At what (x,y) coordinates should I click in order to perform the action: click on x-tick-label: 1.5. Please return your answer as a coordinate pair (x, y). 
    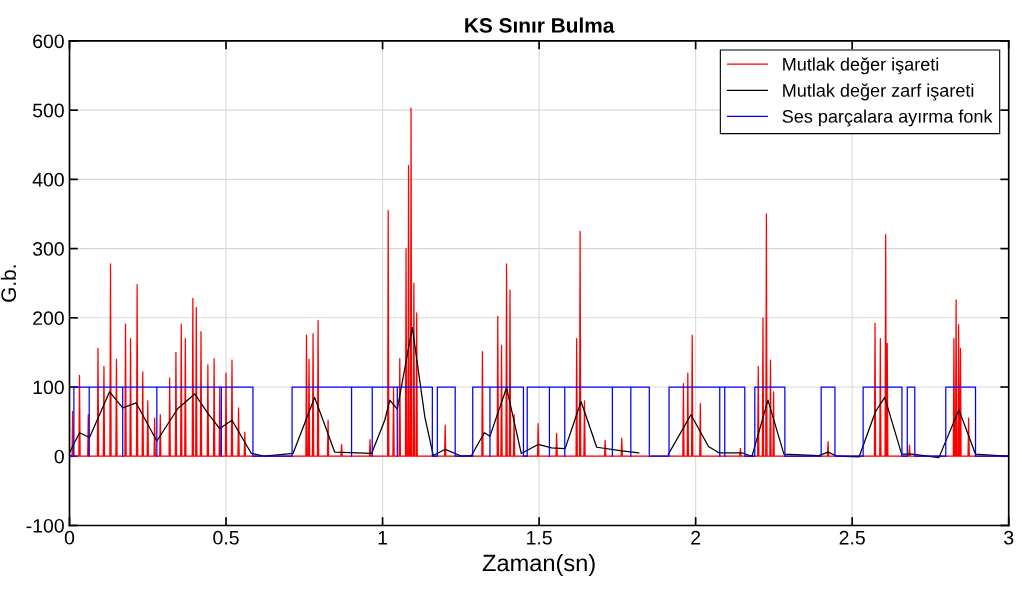
    Looking at the image, I should click on (539, 538).